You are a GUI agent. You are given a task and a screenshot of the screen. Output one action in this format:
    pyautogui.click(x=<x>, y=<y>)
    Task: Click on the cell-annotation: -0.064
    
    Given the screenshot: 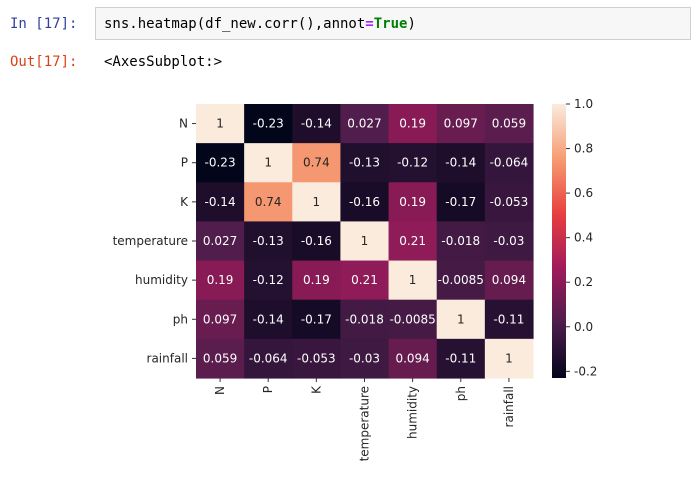 What is the action you would take?
    pyautogui.click(x=268, y=358)
    